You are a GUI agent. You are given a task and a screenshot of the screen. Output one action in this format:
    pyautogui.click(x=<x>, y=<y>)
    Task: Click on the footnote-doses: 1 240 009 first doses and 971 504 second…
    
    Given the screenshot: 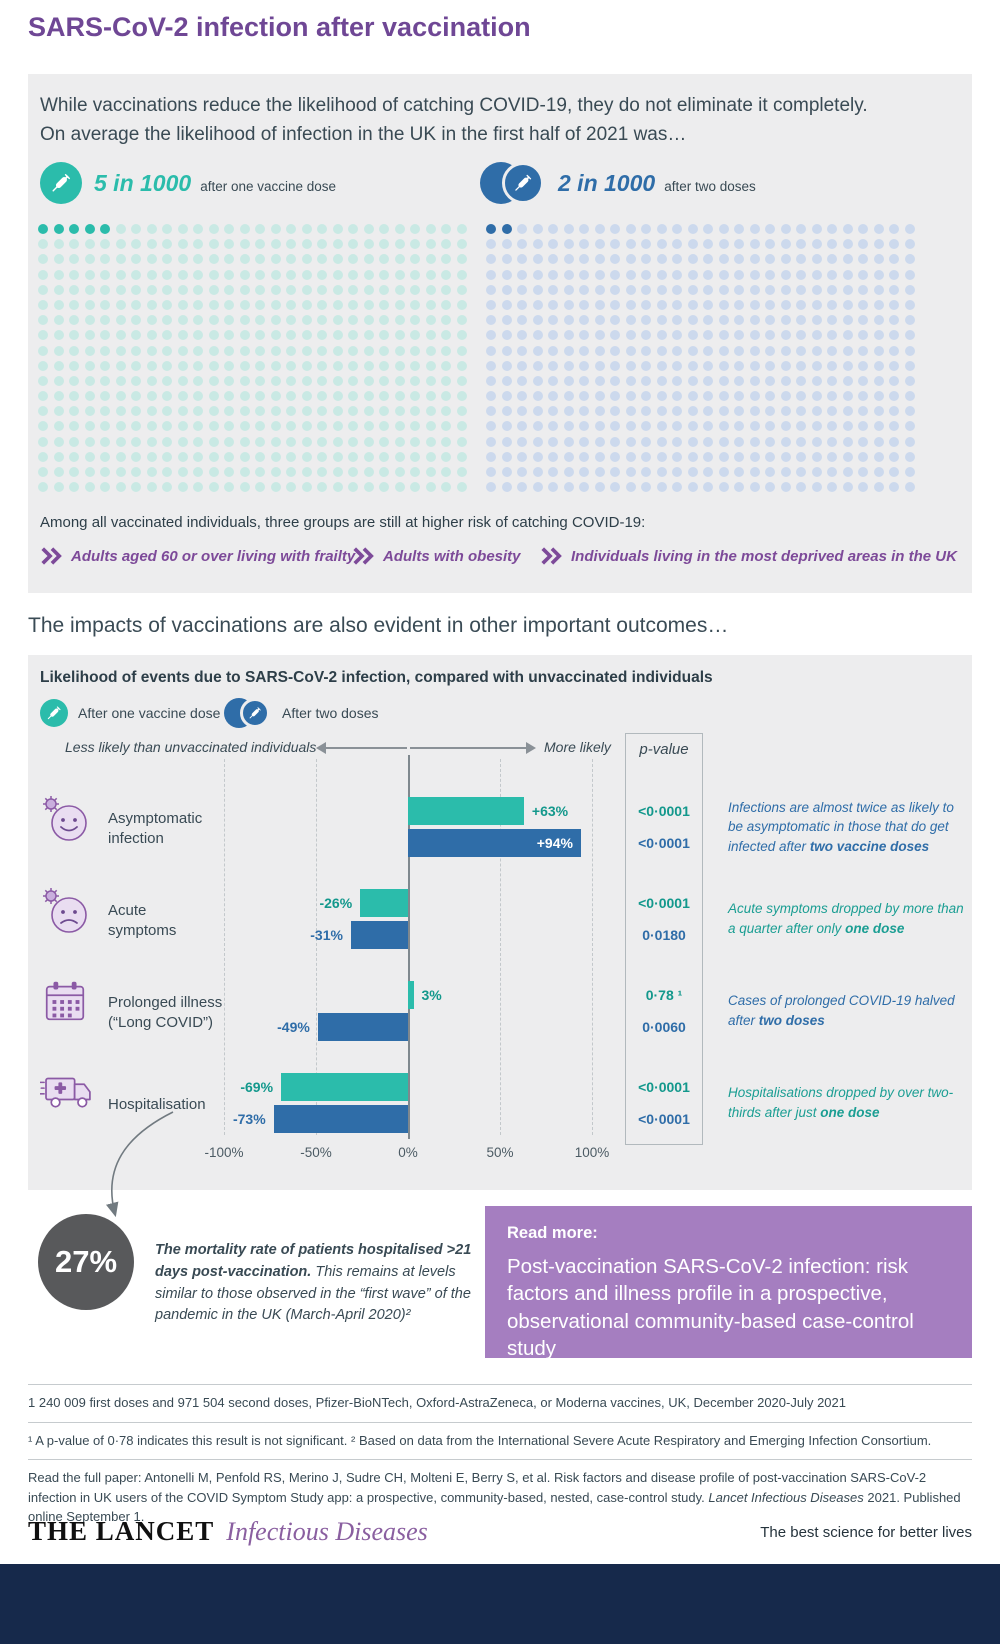 What is the action you would take?
    pyautogui.click(x=500, y=1403)
    